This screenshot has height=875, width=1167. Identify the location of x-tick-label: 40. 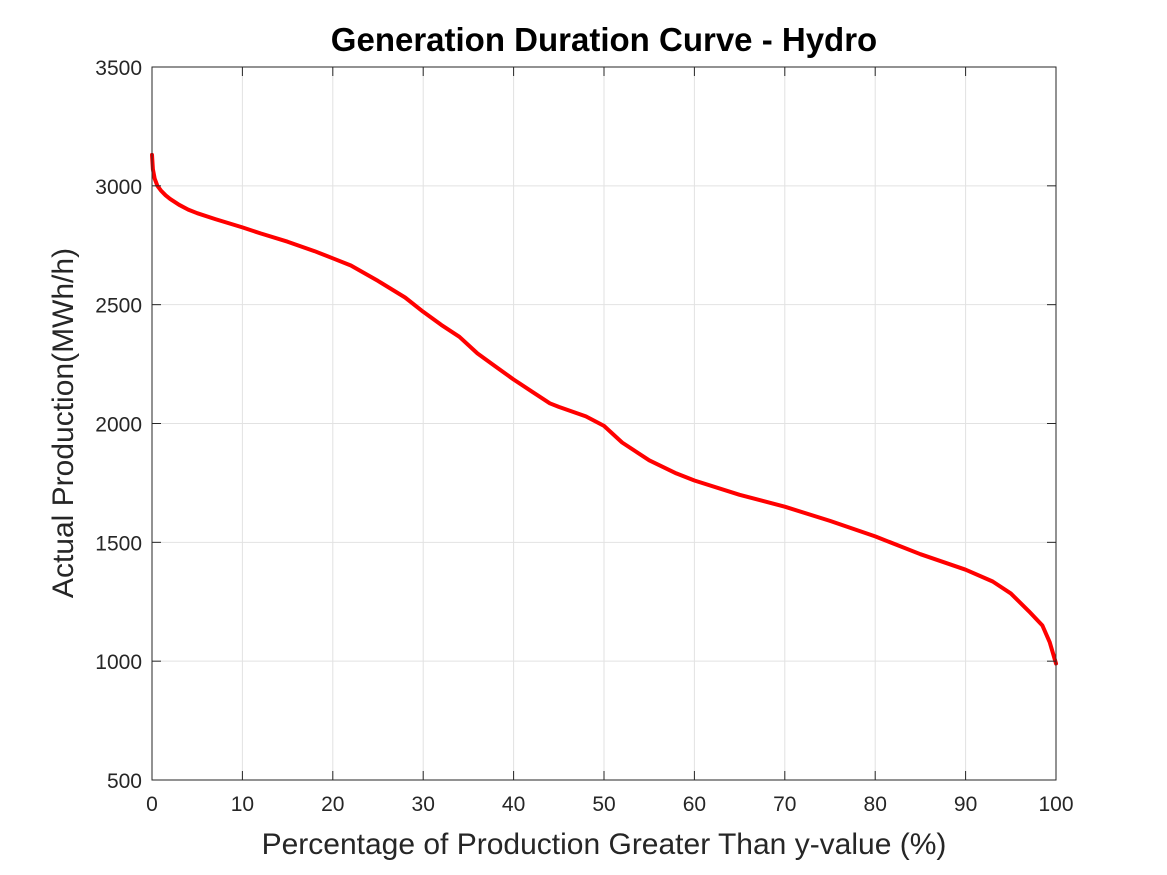
(513, 804).